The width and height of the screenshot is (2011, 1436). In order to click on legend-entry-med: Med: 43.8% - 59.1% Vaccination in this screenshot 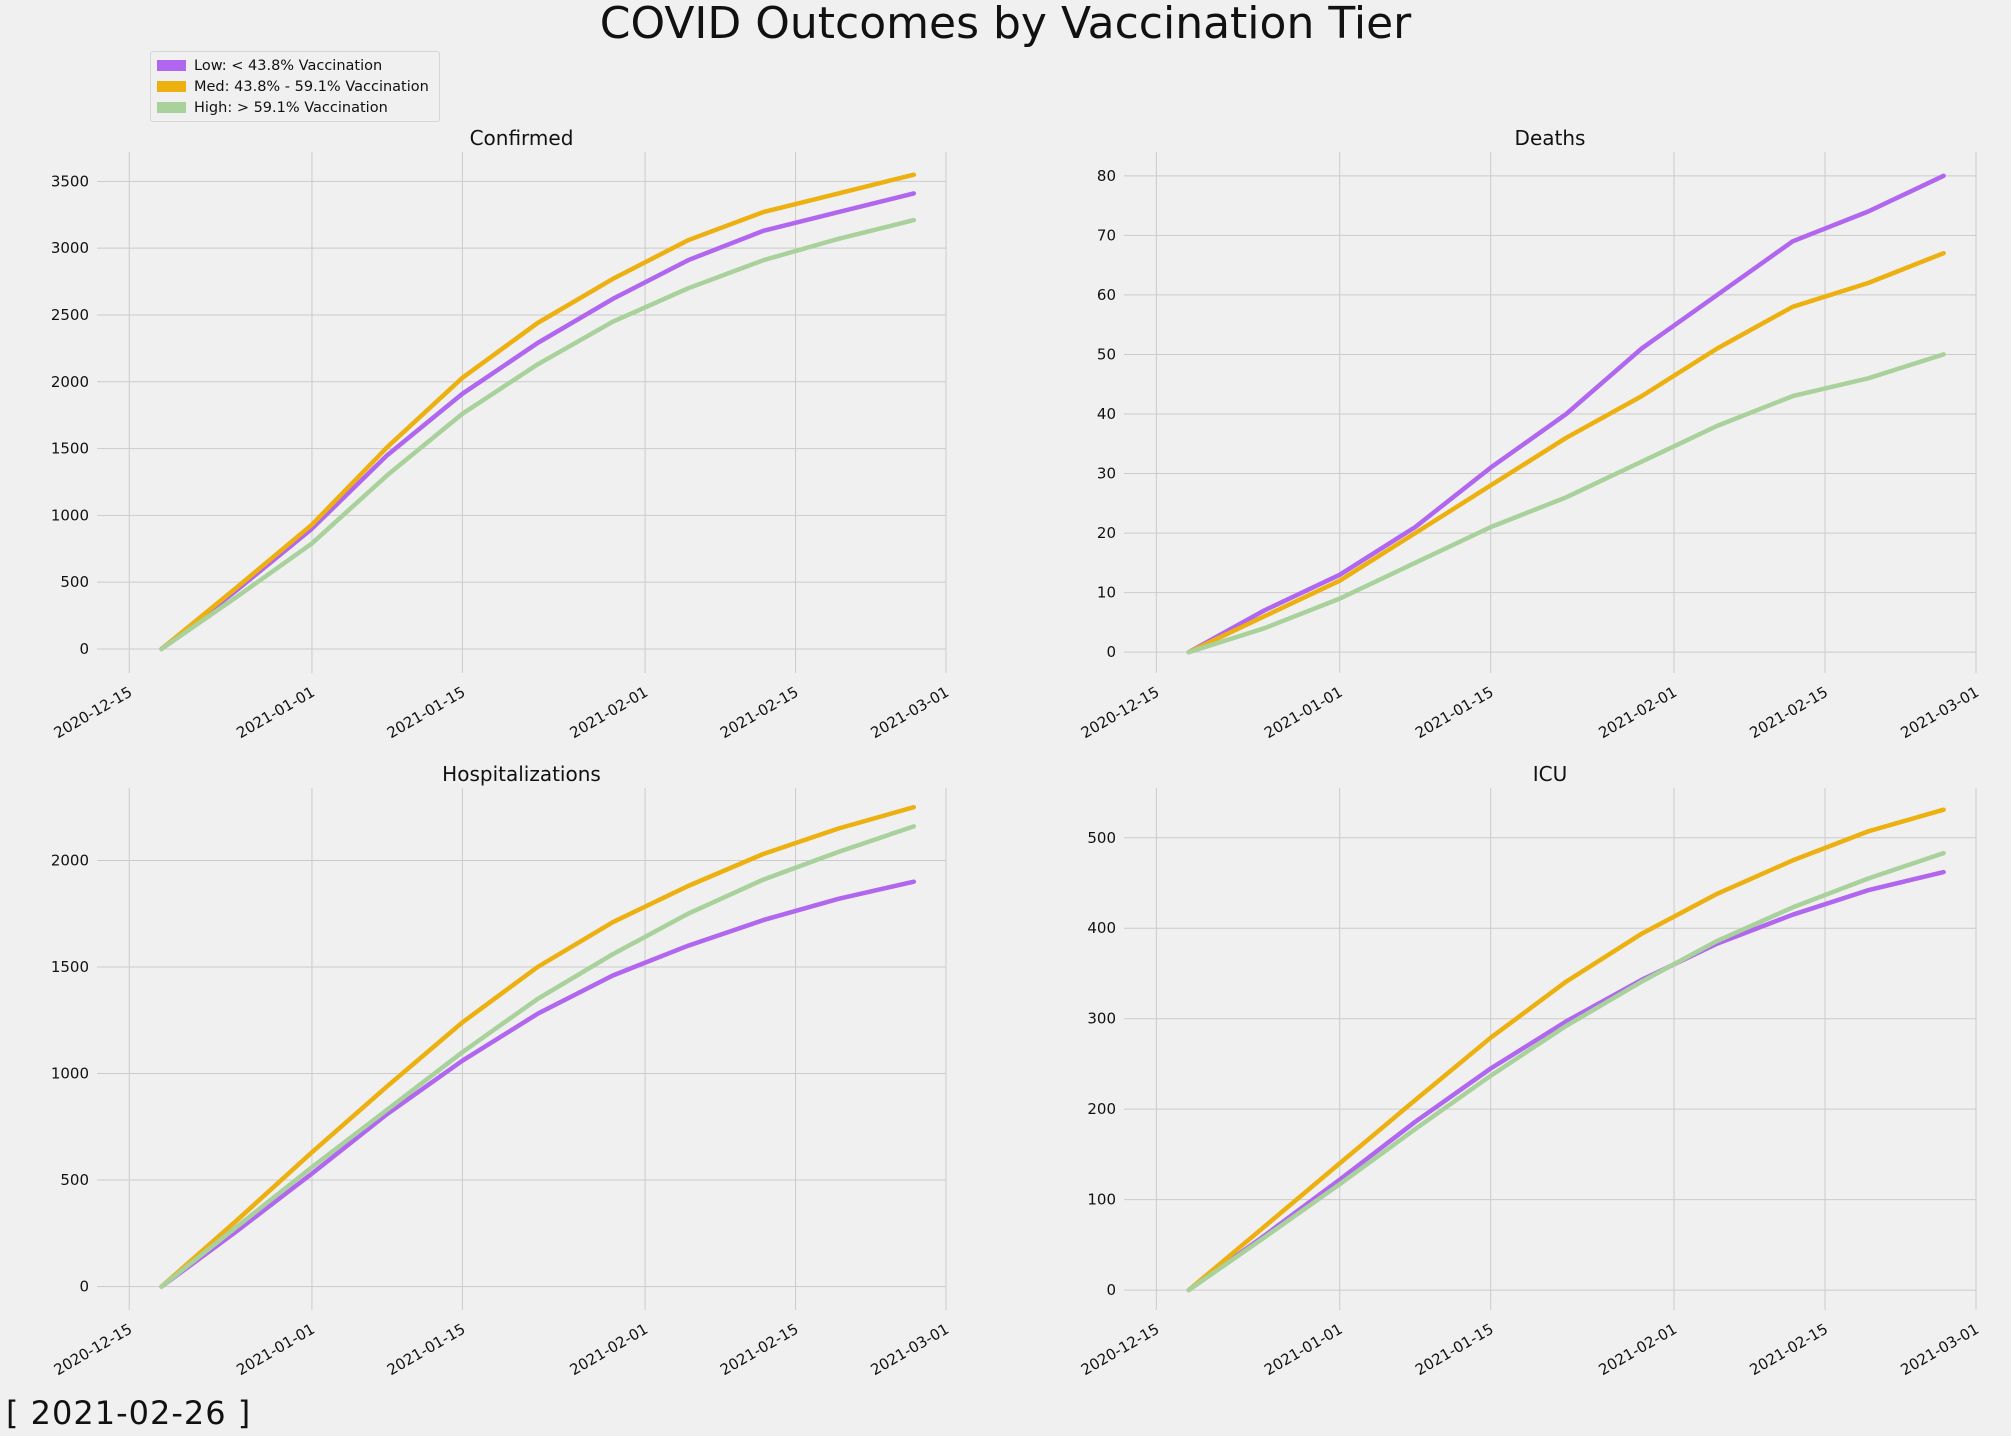, I will do `click(293, 86)`.